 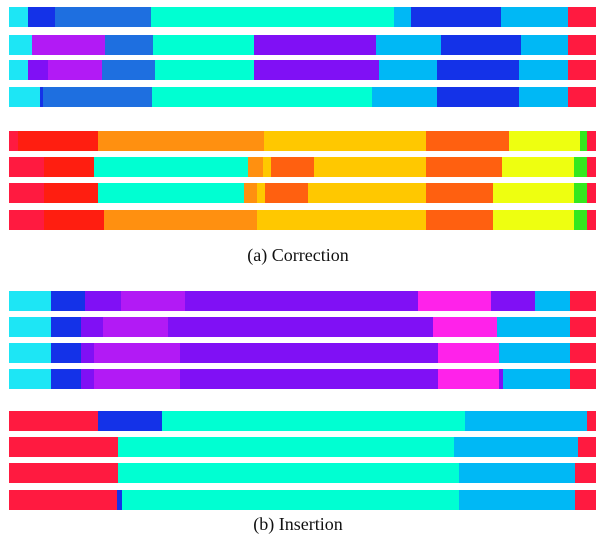 I want to click on segment-magenta, so click(x=468, y=353).